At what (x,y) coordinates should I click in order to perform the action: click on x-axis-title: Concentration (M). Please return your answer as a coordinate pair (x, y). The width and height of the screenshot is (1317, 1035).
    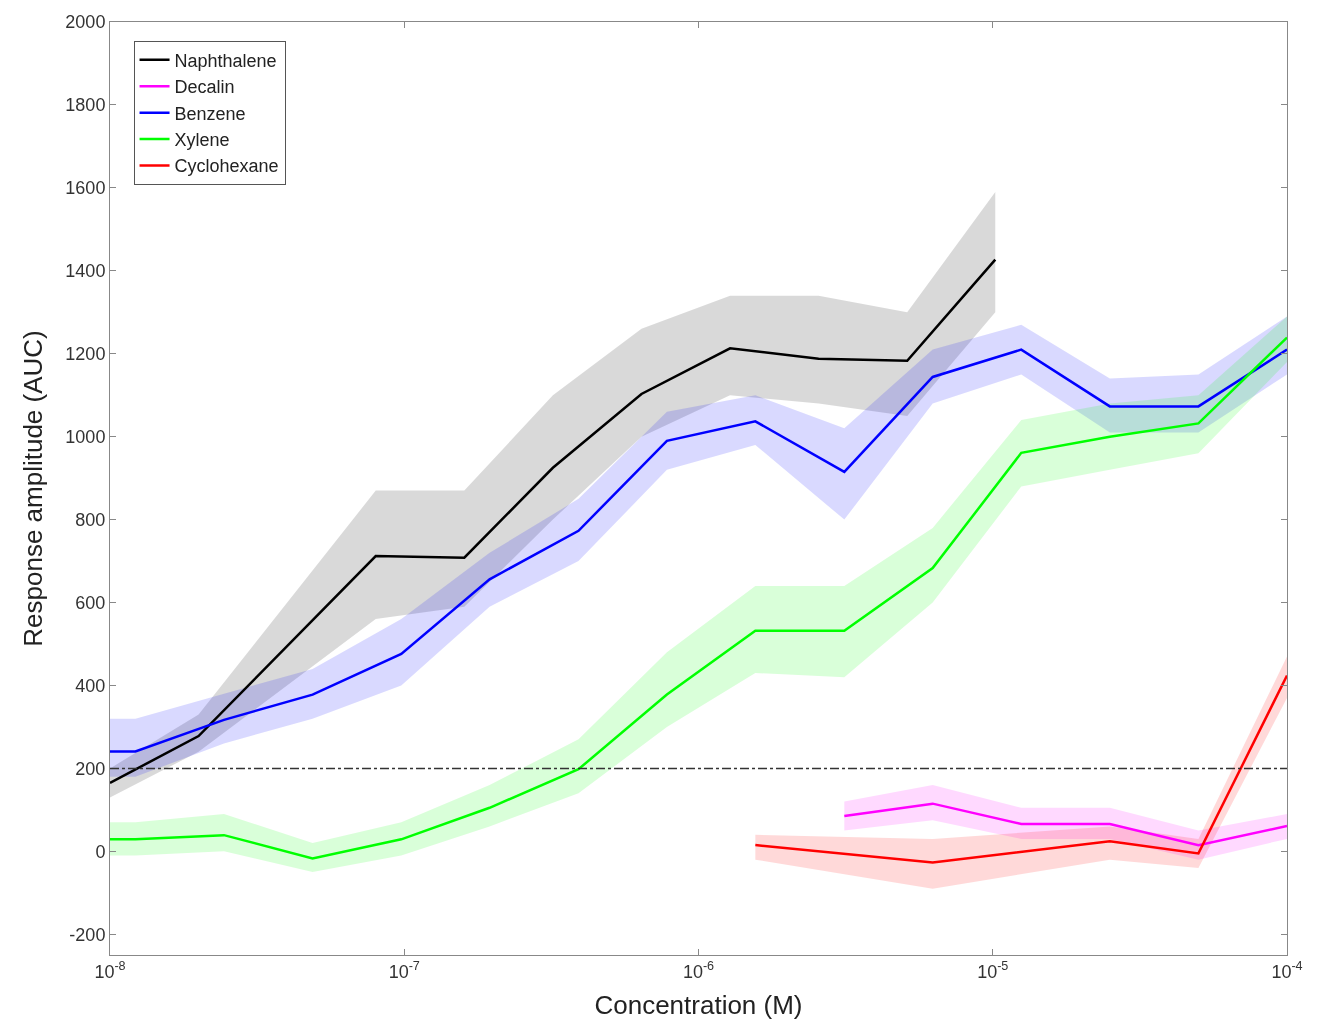
    Looking at the image, I should click on (698, 1005).